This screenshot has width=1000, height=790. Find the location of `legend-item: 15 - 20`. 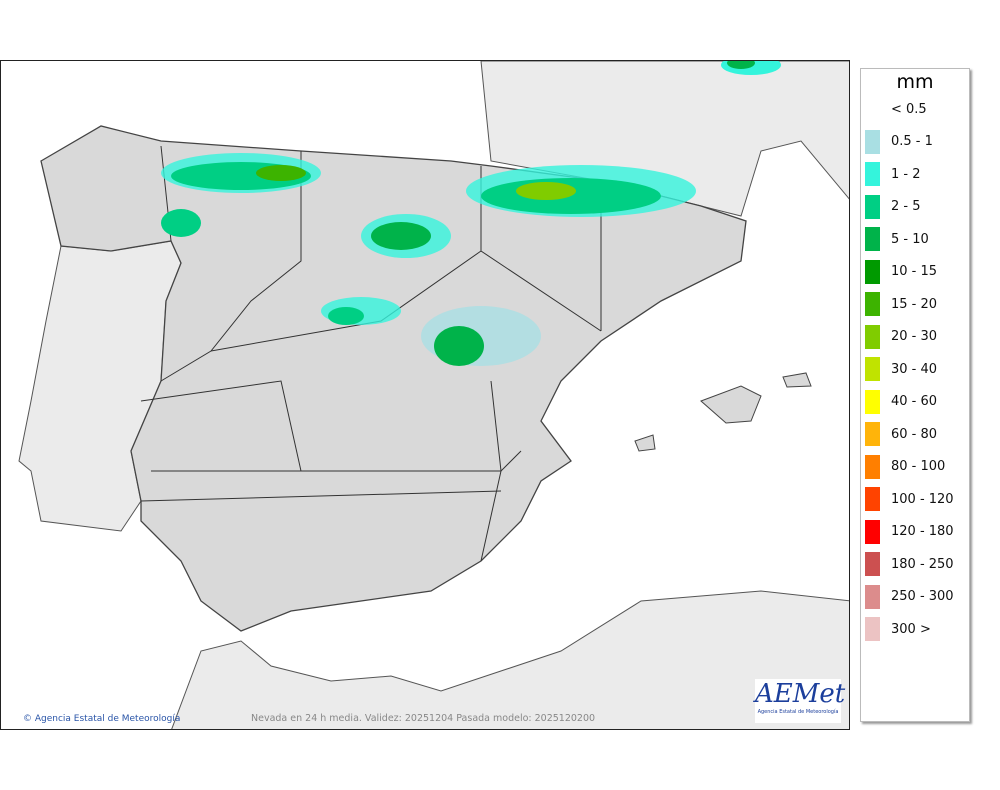

legend-item: 15 - 20 is located at coordinates (901, 304).